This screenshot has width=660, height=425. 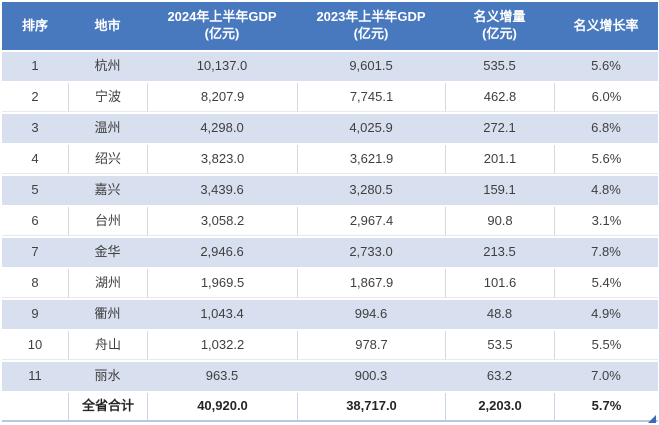 What do you see at coordinates (35, 66) in the screenshot?
I see `cell-rank: 1` at bounding box center [35, 66].